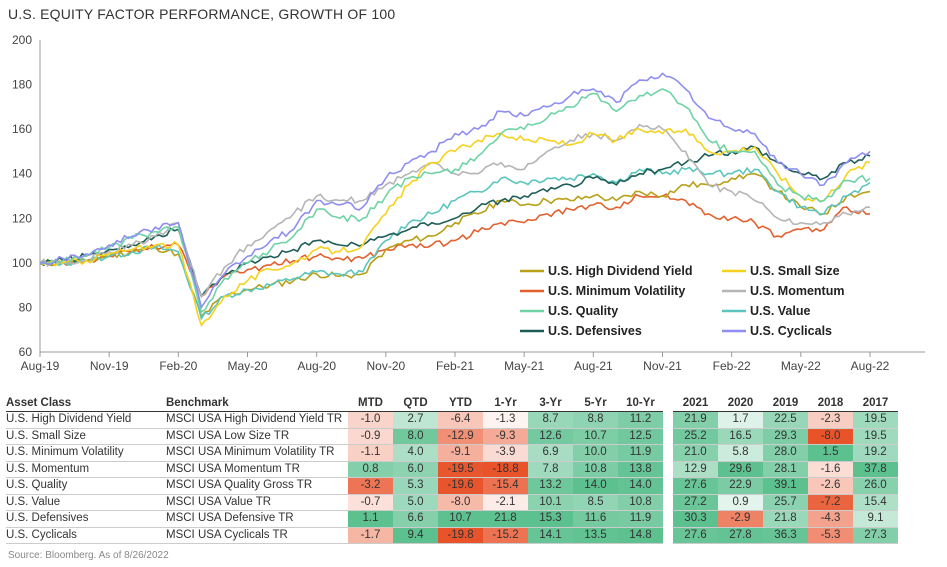 Image resolution: width=947 pixels, height=567 pixels. I want to click on column-header: Asset Class, so click(86, 404).